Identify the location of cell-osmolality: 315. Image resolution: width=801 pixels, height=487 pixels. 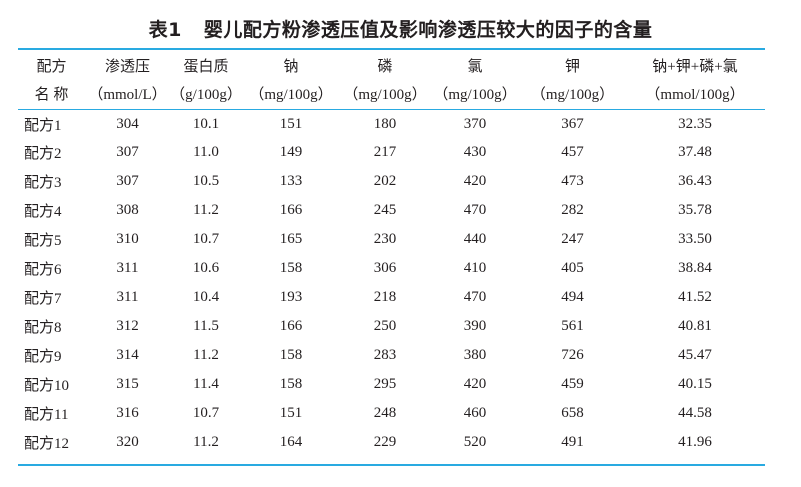
(127, 384).